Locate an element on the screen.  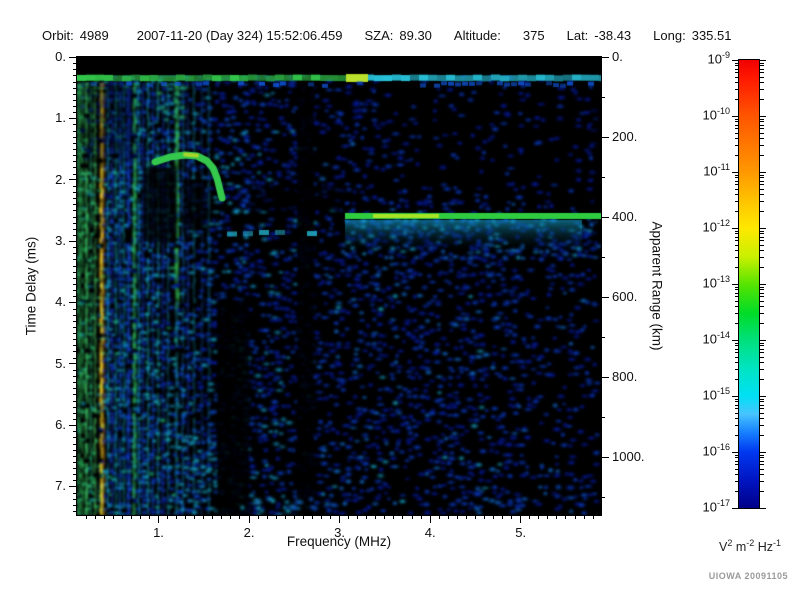
colorbar-decade-label: 10-10 is located at coordinates (716, 114).